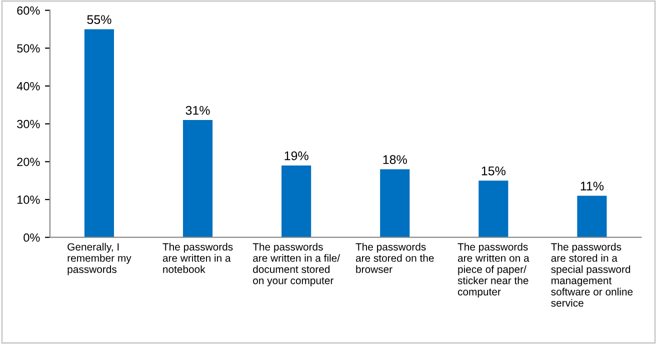  I want to click on data-label: 31%, so click(198, 110).